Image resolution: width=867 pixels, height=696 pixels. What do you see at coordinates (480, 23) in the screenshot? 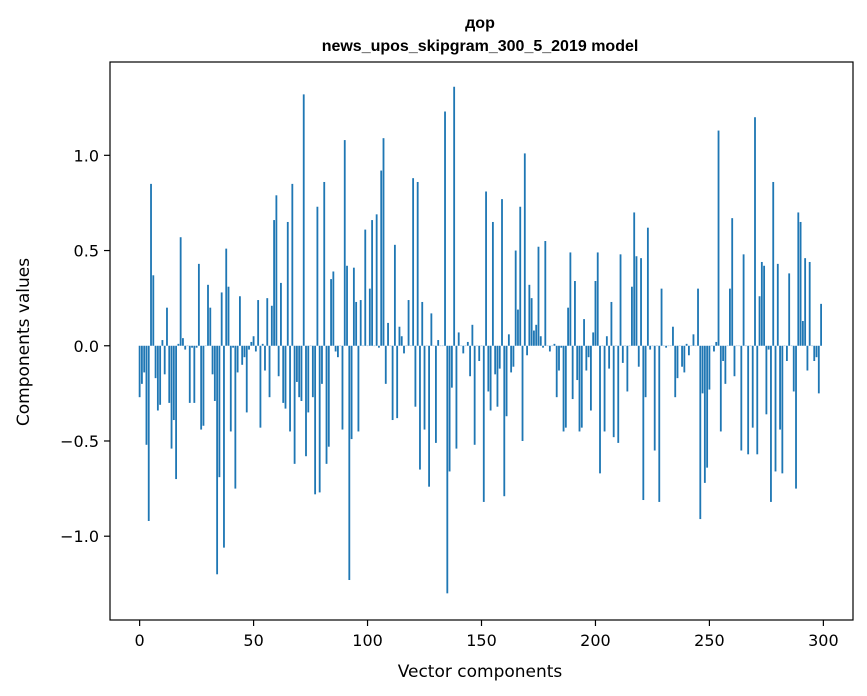
I see `chart-title: дор` at bounding box center [480, 23].